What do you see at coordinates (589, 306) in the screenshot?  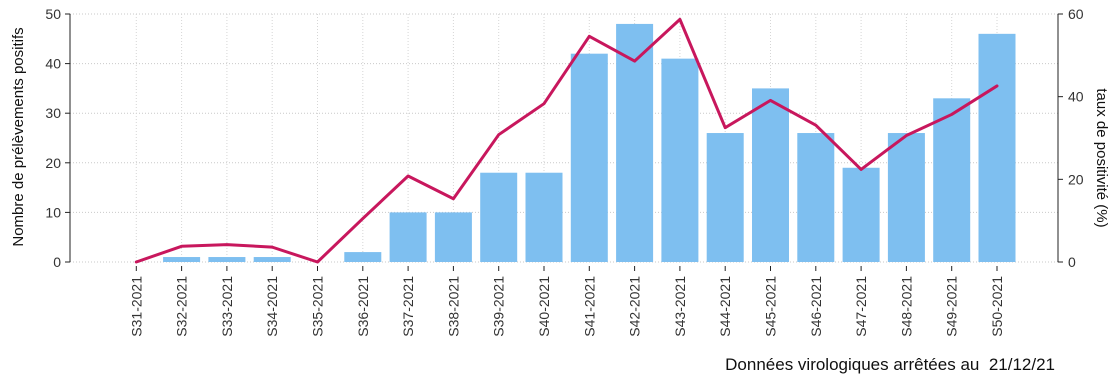 I see `x-tick-label: S41-2021` at bounding box center [589, 306].